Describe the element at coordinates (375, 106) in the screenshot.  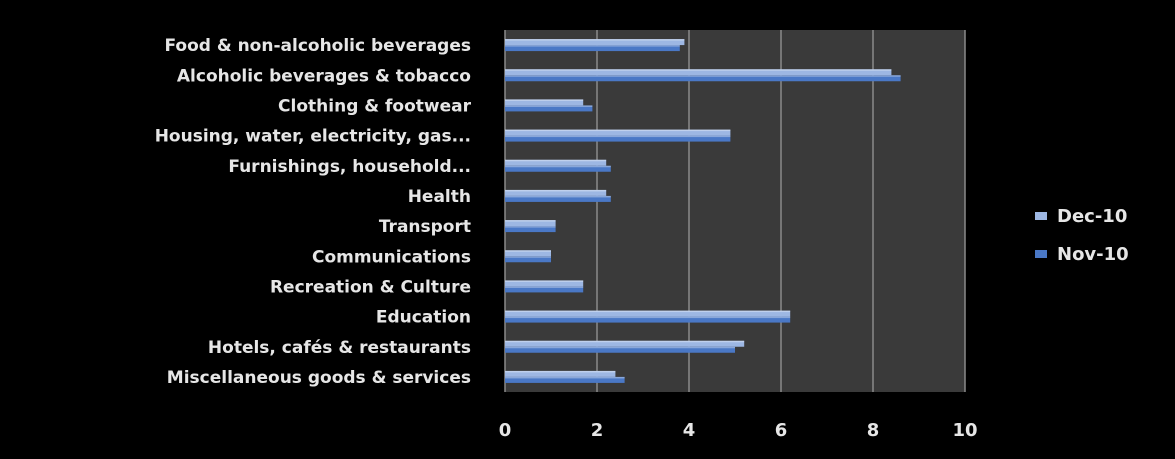
I see `category-label: Clothing & footwear` at that location.